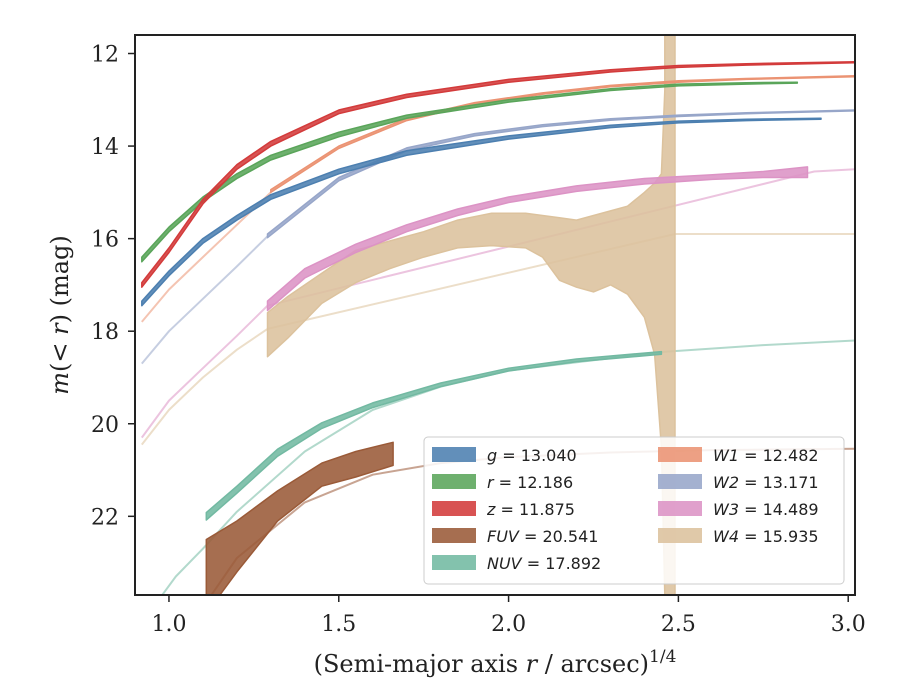  I want to click on legend-swatch-w2, so click(680, 481).